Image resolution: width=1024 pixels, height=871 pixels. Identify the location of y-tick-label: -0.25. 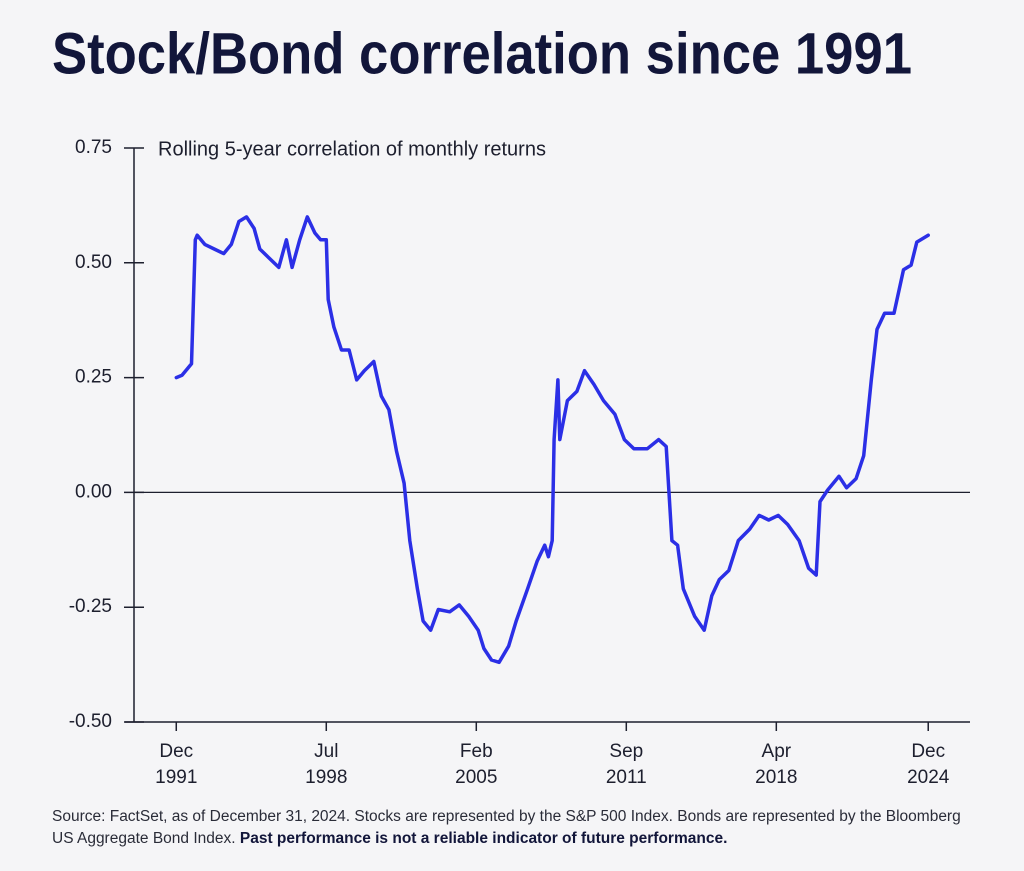
(90, 606).